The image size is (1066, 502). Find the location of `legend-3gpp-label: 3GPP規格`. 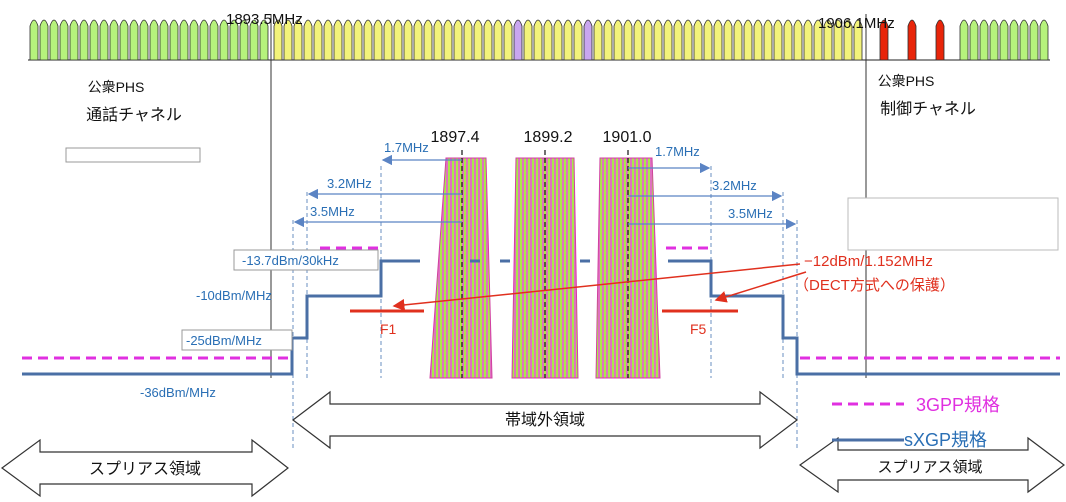

legend-3gpp-label: 3GPP規格 is located at coordinates (958, 405).